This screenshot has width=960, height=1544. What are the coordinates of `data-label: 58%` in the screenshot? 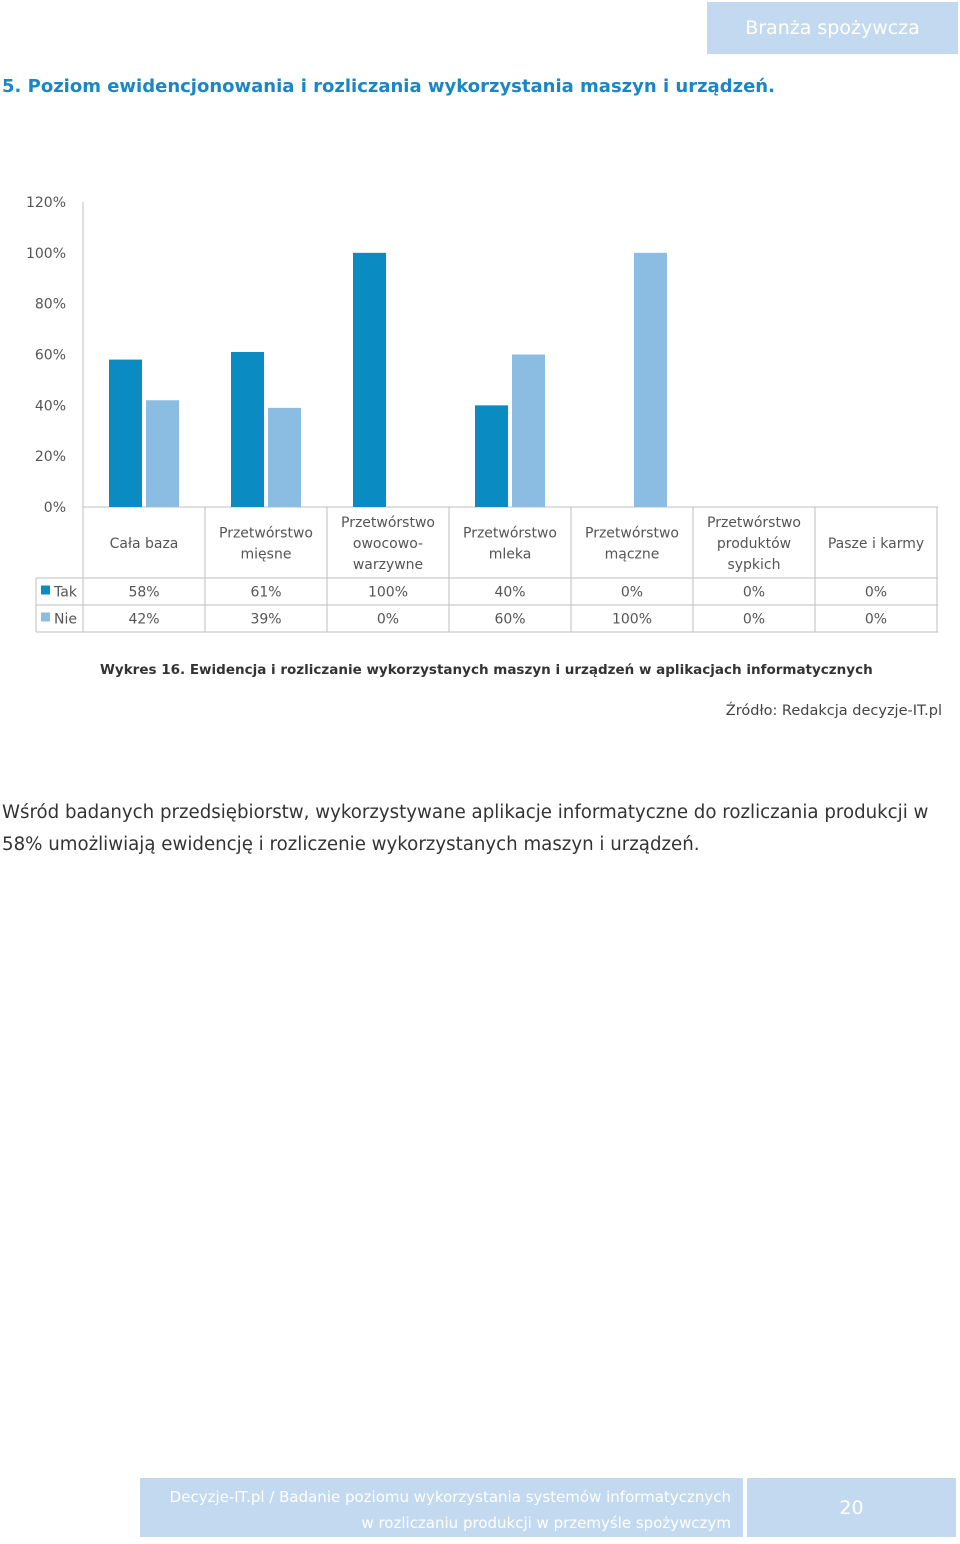 It's located at (143, 593).